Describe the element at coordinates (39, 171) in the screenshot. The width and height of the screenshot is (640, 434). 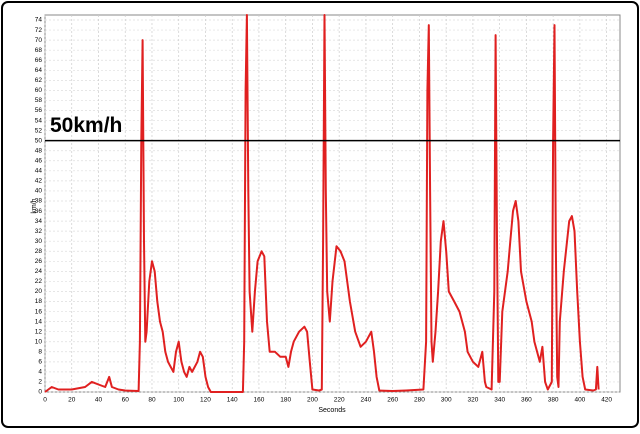
I see `y-tick-label: 44` at that location.